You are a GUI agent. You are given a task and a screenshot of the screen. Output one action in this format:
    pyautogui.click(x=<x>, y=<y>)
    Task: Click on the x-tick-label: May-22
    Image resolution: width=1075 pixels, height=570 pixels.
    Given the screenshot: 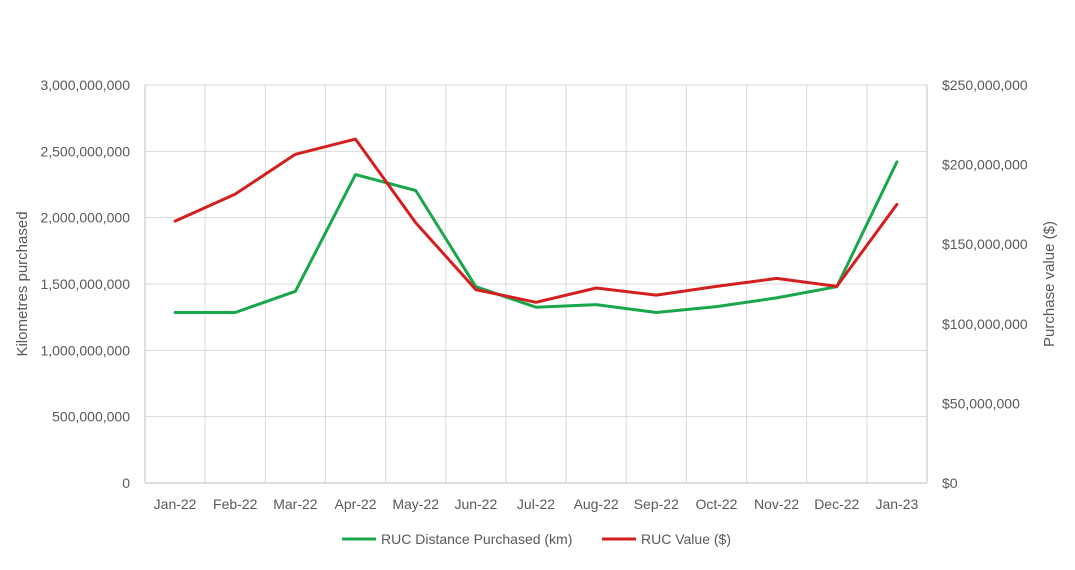 What is the action you would take?
    pyautogui.click(x=415, y=504)
    